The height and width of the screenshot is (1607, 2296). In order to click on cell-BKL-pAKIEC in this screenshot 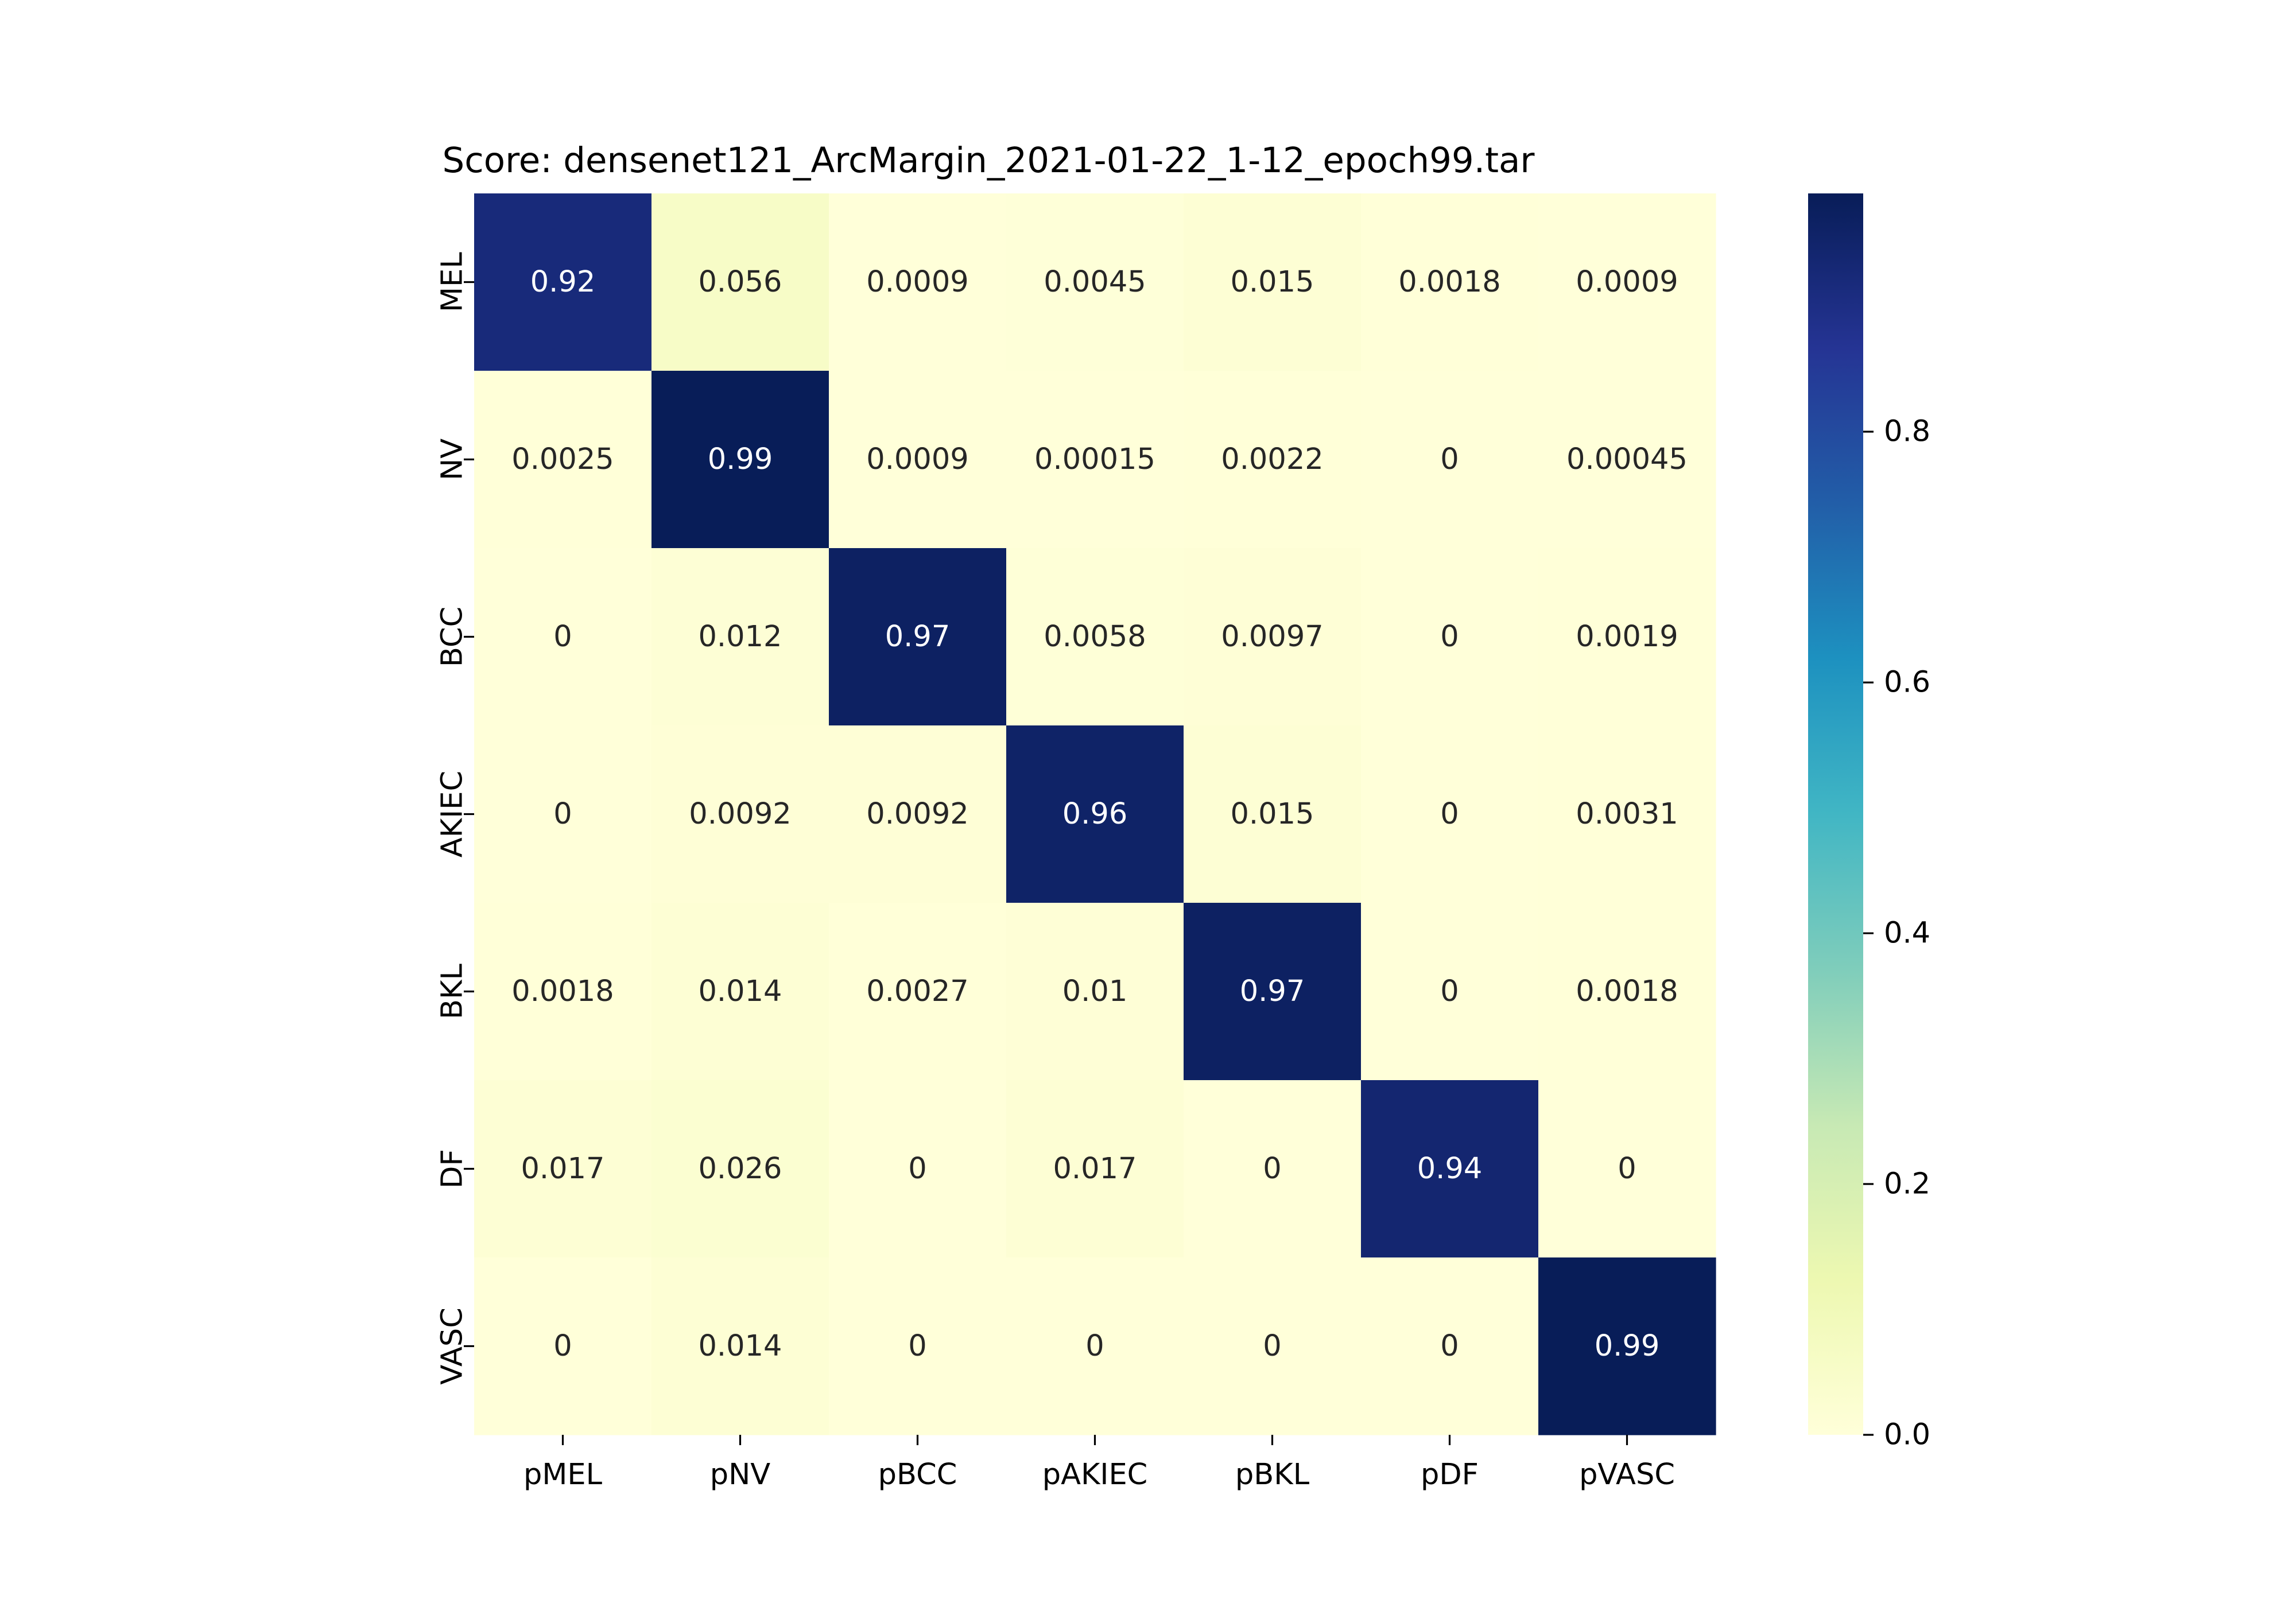, I will do `click(1095, 992)`.